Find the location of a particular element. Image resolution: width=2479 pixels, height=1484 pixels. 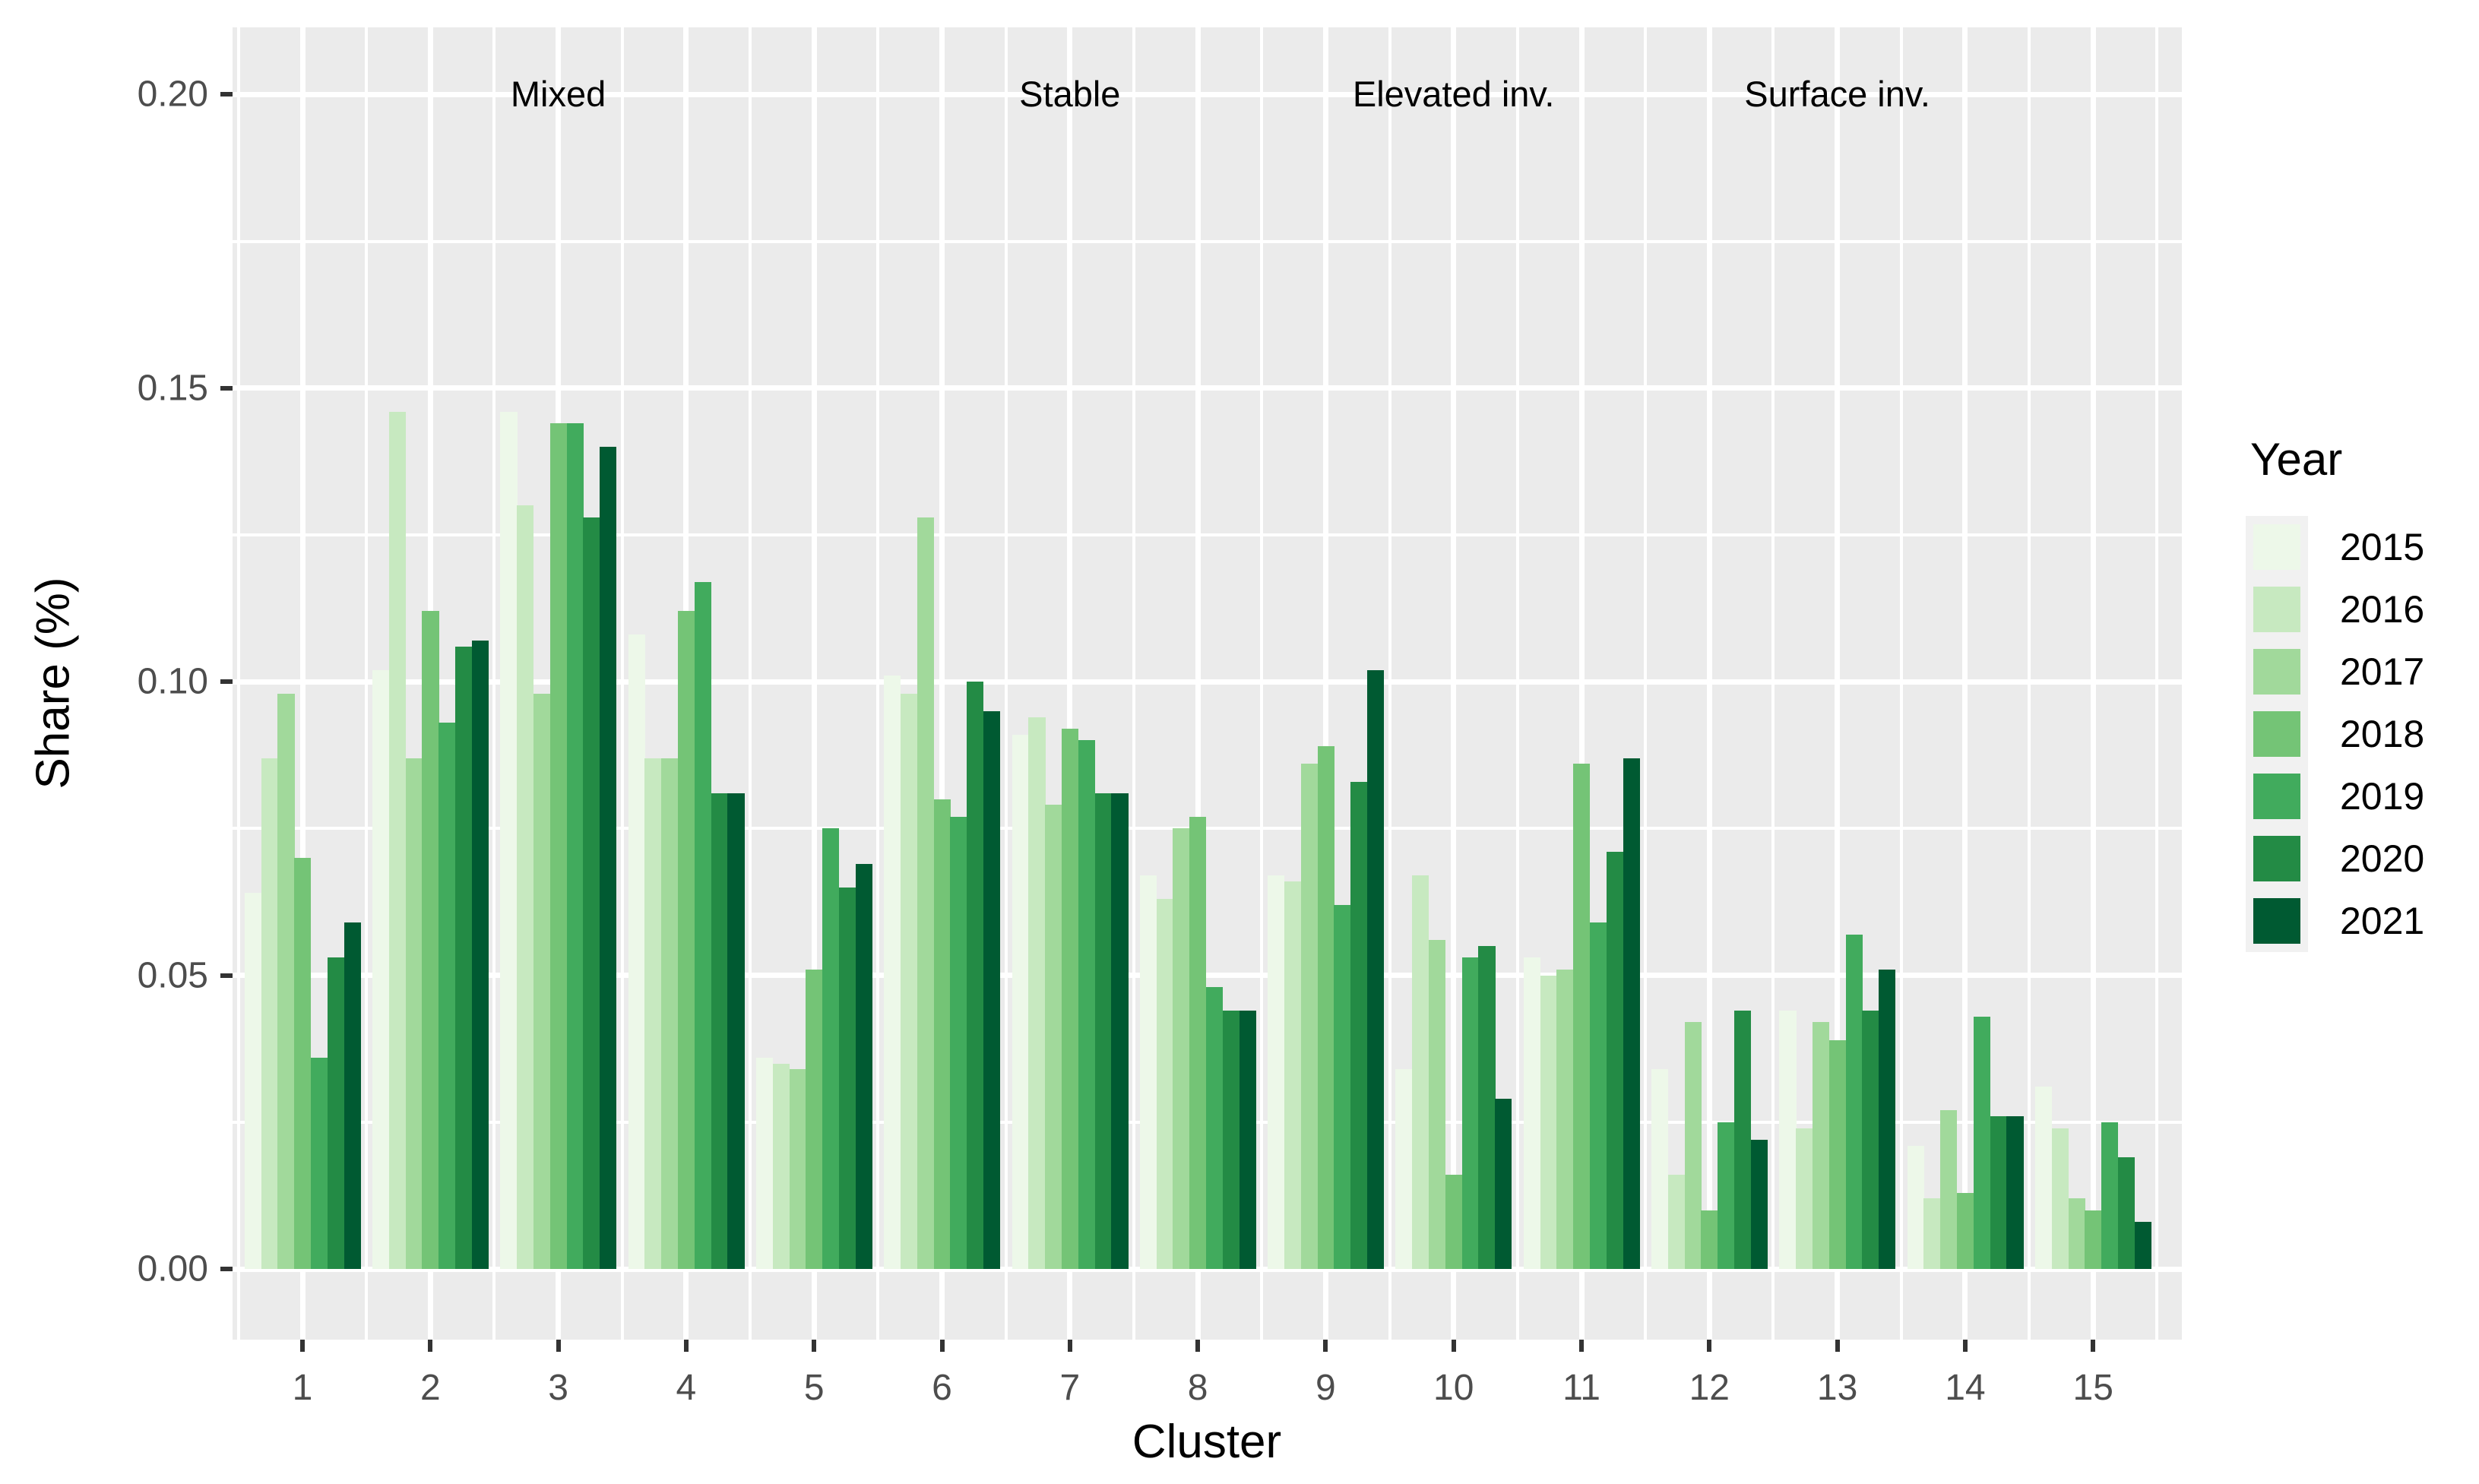

x-tick-label: 13 is located at coordinates (1837, 1388).